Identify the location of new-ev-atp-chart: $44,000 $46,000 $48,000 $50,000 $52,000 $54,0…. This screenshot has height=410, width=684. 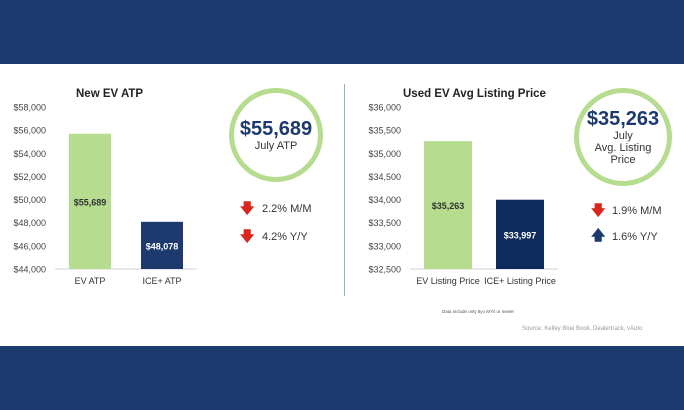
(105, 194).